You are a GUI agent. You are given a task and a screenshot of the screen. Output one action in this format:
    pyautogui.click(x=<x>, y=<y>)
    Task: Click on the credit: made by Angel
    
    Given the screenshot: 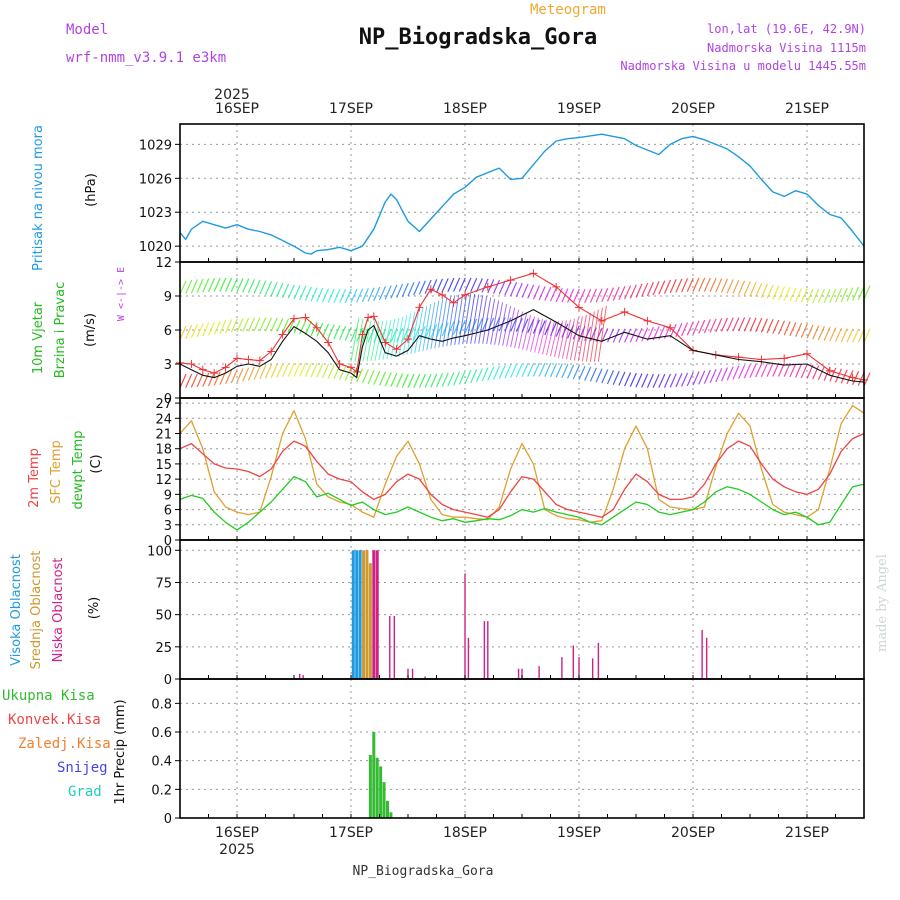 What is the action you would take?
    pyautogui.click(x=882, y=603)
    